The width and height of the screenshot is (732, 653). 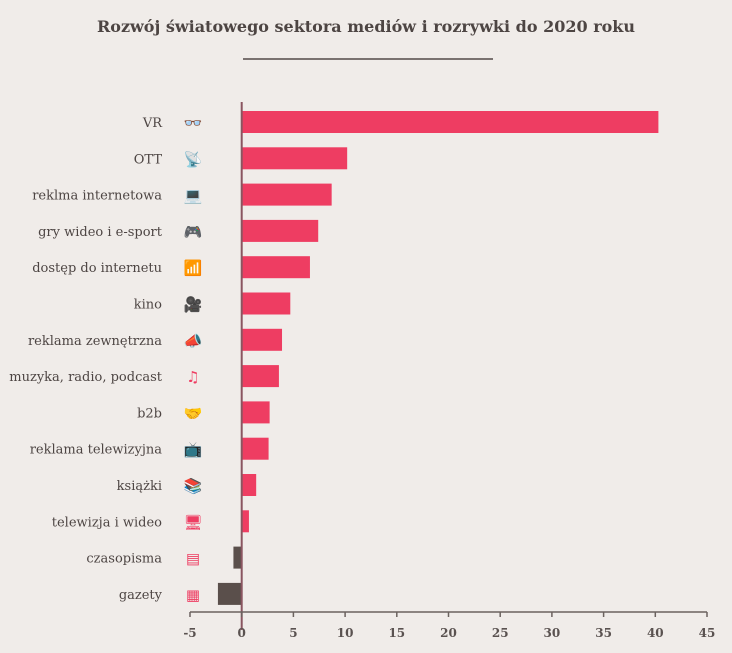 What do you see at coordinates (707, 633) in the screenshot?
I see `x-tick-label: 45` at bounding box center [707, 633].